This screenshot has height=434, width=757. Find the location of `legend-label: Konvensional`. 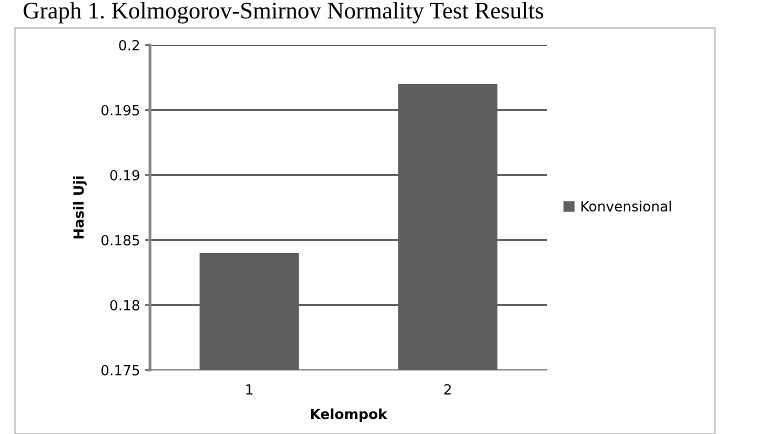

legend-label: Konvensional is located at coordinates (626, 206).